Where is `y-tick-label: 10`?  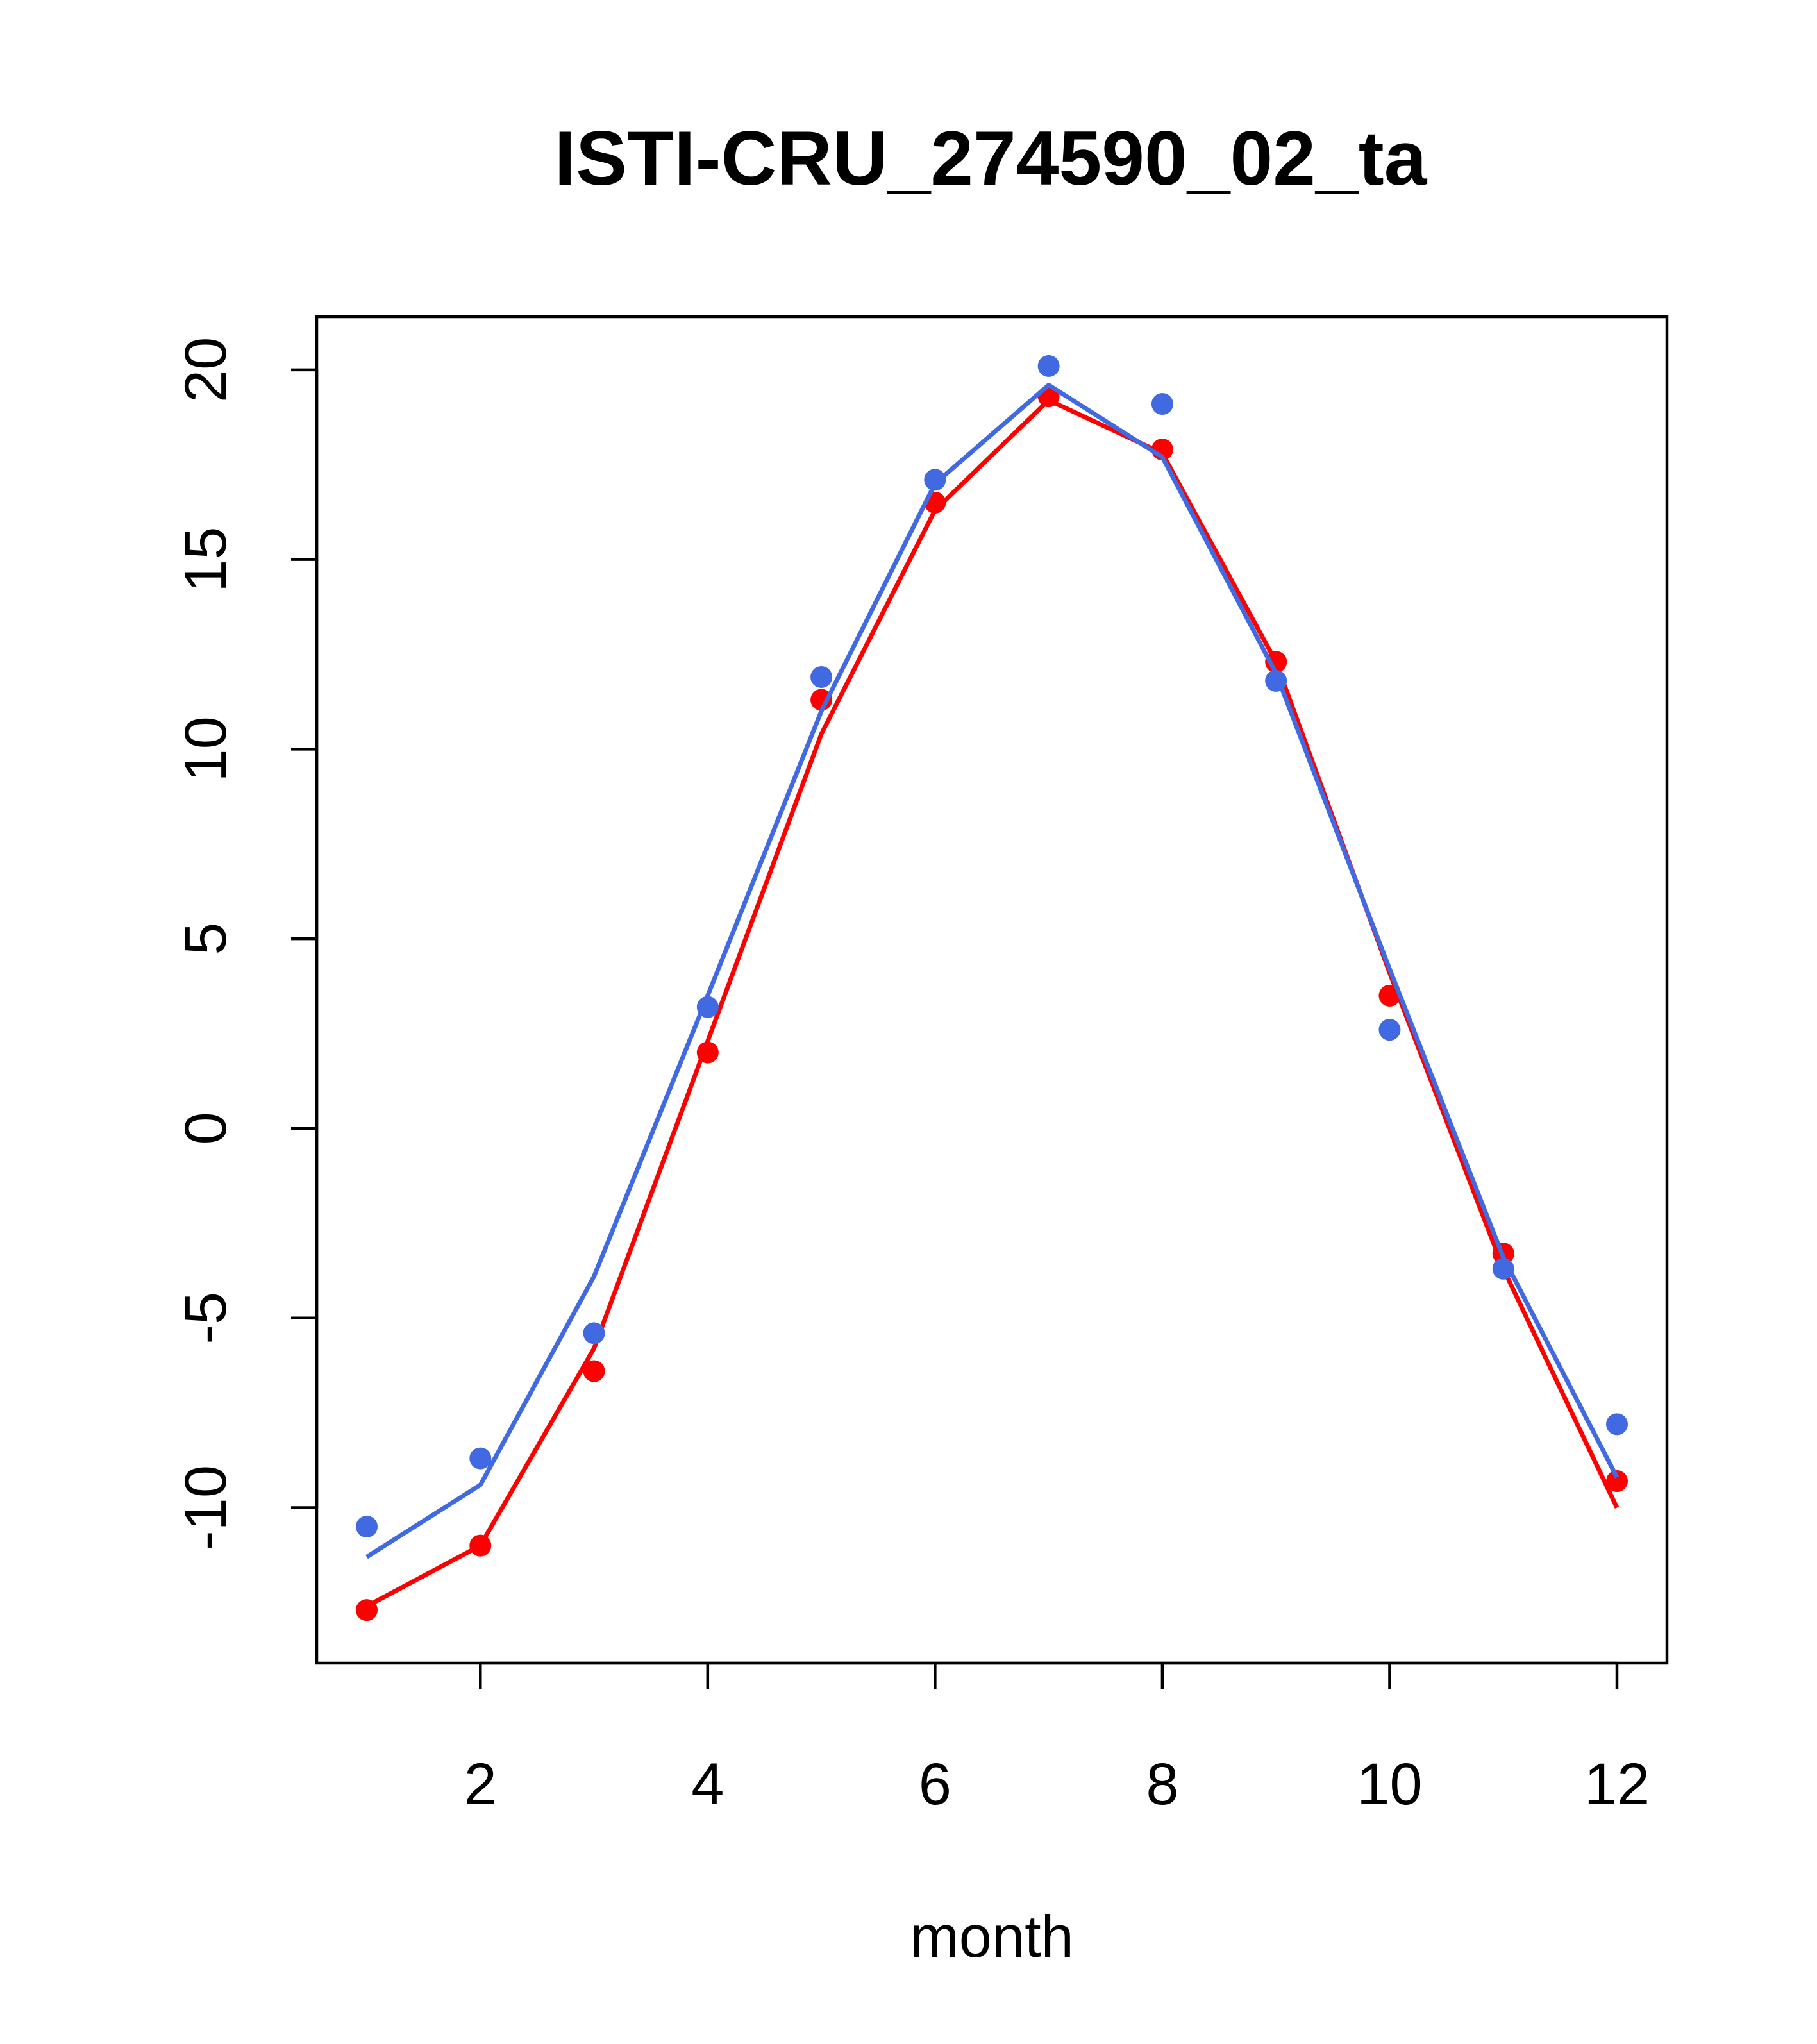
y-tick-label: 10 is located at coordinates (206, 749).